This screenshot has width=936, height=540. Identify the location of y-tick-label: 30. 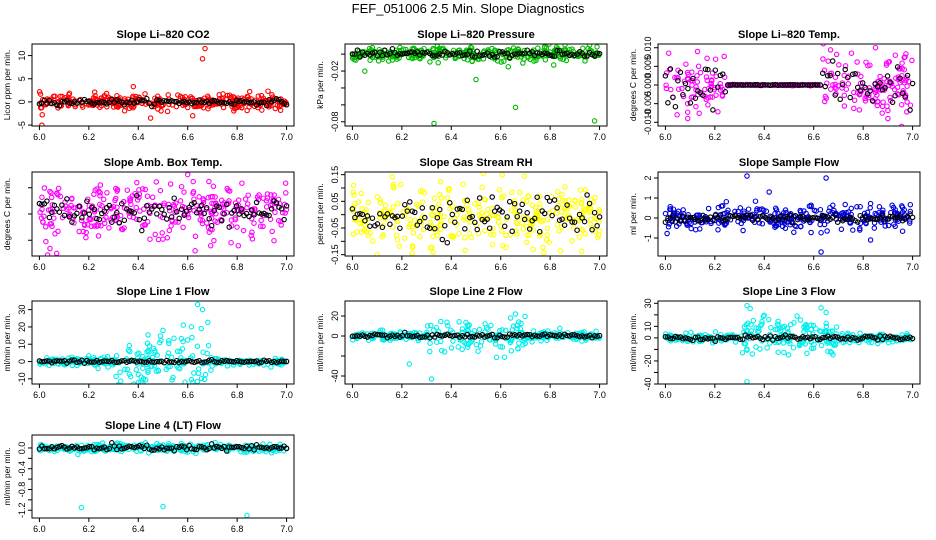
(648, 303).